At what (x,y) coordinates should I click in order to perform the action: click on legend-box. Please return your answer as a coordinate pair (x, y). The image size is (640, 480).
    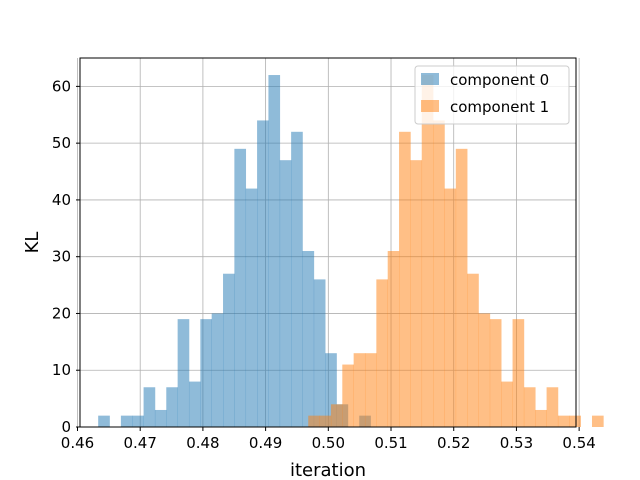
    Looking at the image, I should click on (492, 95).